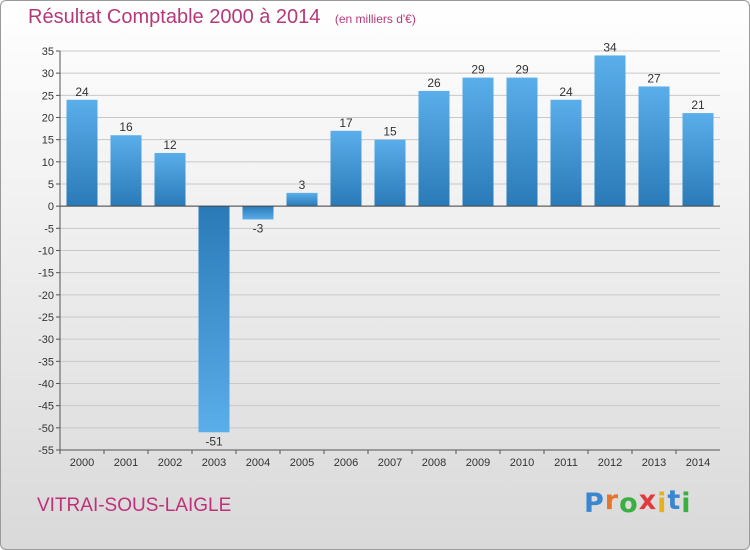 The width and height of the screenshot is (750, 550). What do you see at coordinates (214, 463) in the screenshot?
I see `x-tick-label: 2003` at bounding box center [214, 463].